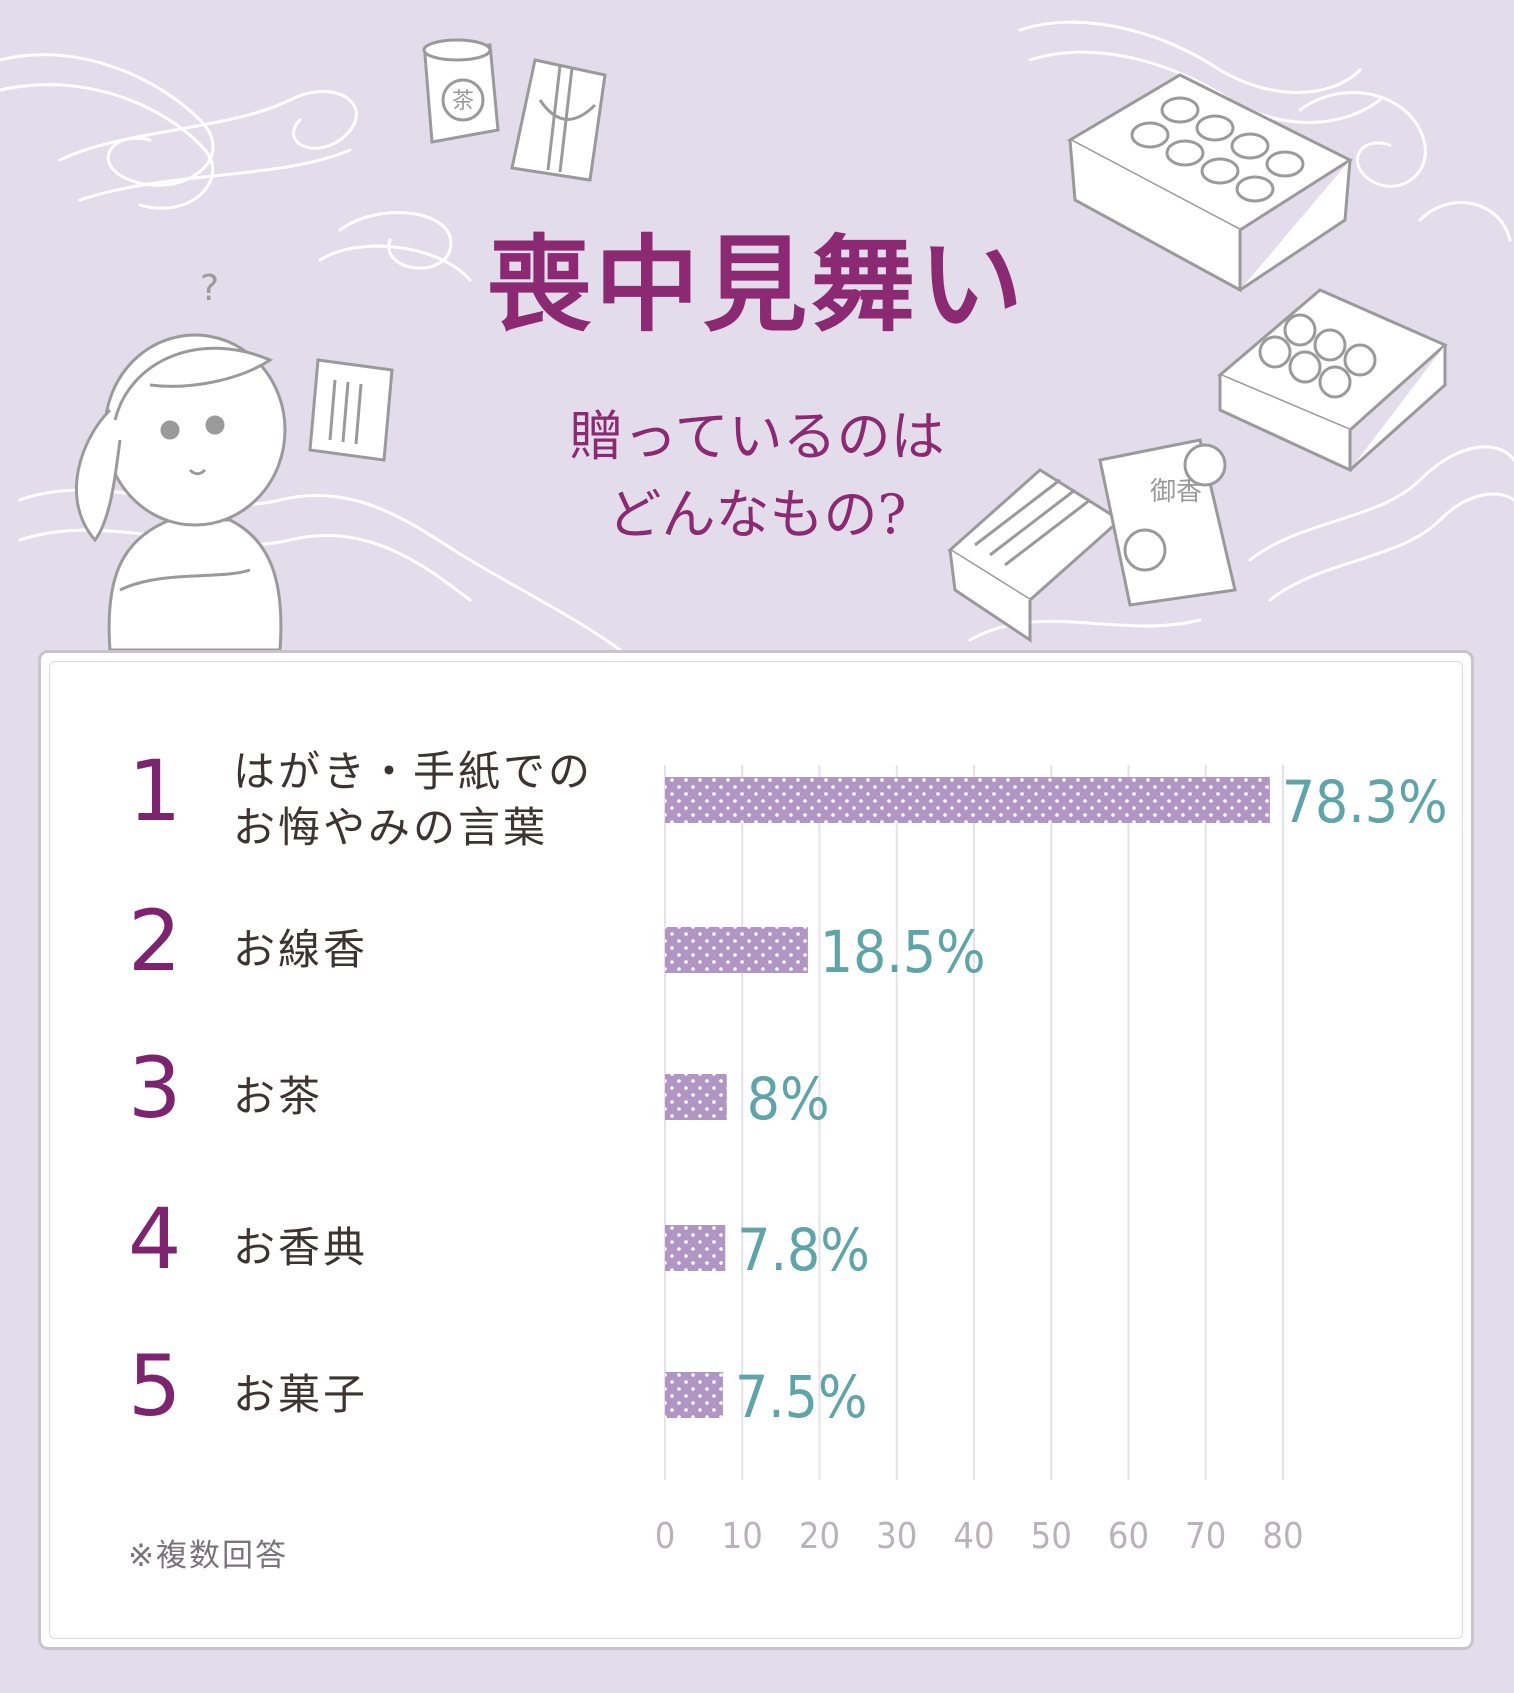 This screenshot has width=1514, height=1693. What do you see at coordinates (1365, 802) in the screenshot?
I see `bar-value-label: 78.3%` at bounding box center [1365, 802].